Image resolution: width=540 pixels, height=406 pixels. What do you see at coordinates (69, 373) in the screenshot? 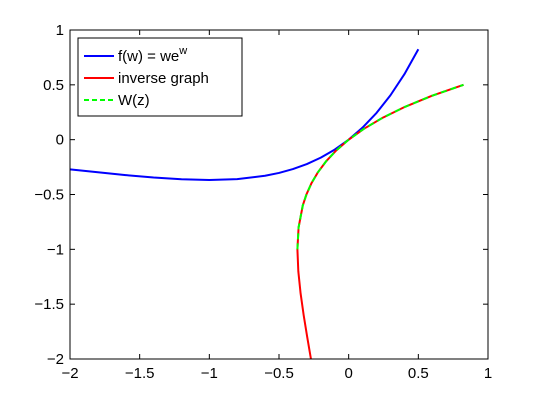
I see `x-tick-label: −2` at bounding box center [69, 373].